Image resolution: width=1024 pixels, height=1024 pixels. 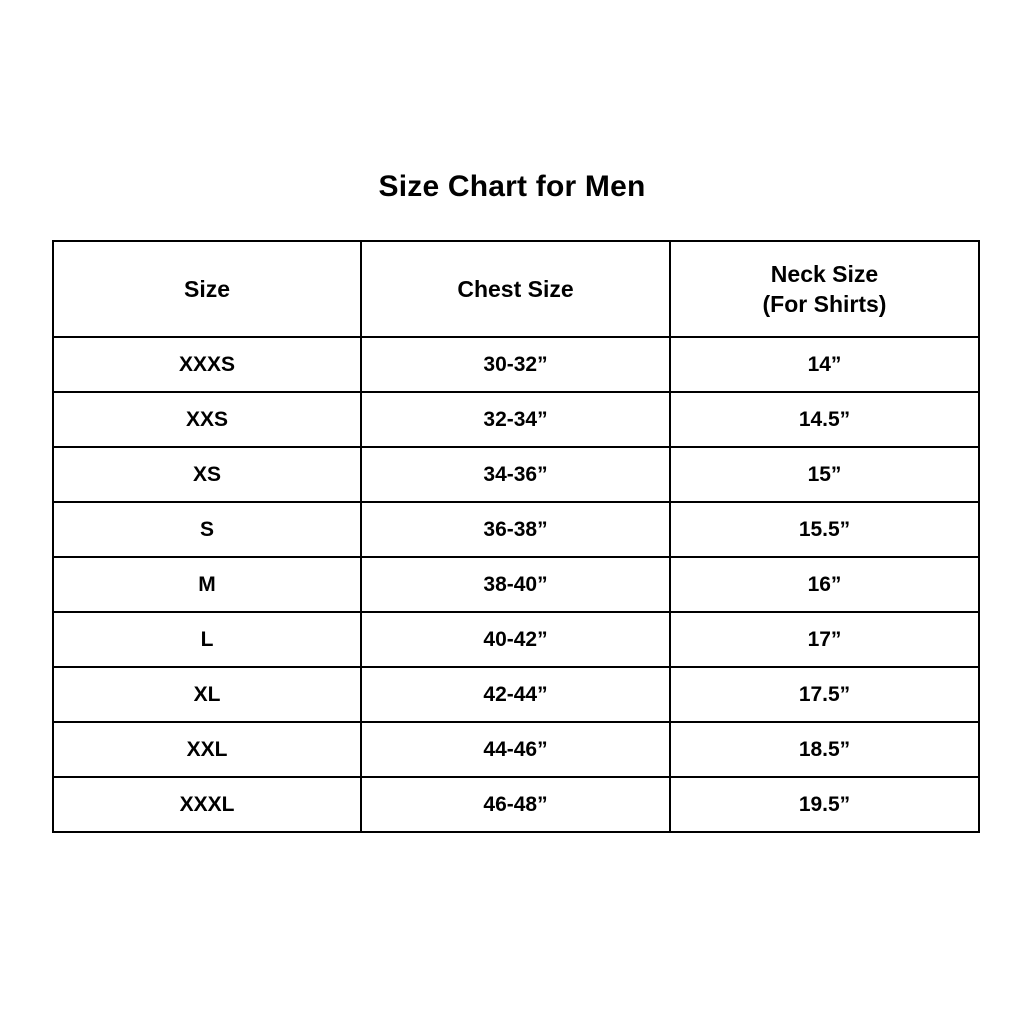 I want to click on cell-chest: 32-34”, so click(x=515, y=419).